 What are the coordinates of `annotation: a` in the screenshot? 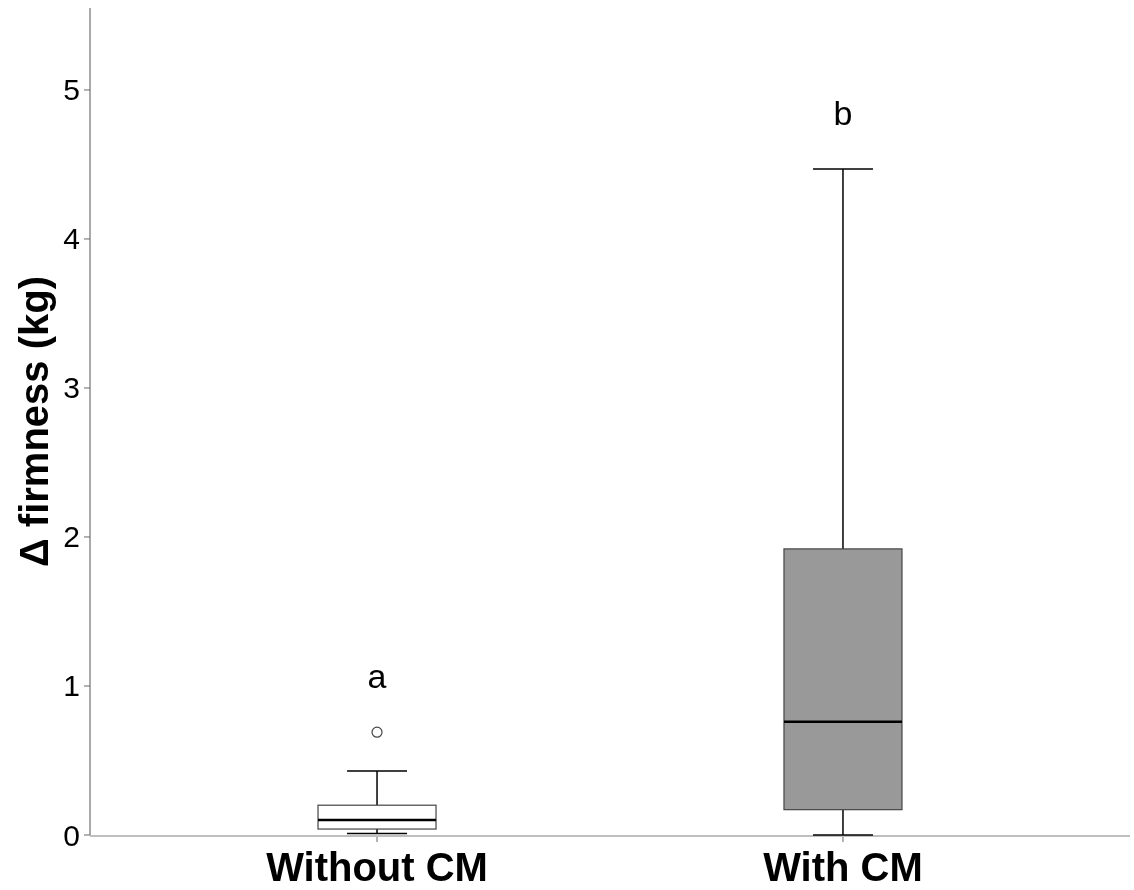 It's located at (377, 676).